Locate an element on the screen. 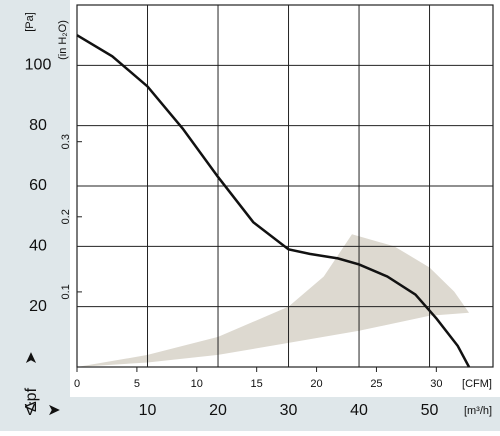 The image size is (500, 436). y-tick-label: 40 is located at coordinates (38, 246).